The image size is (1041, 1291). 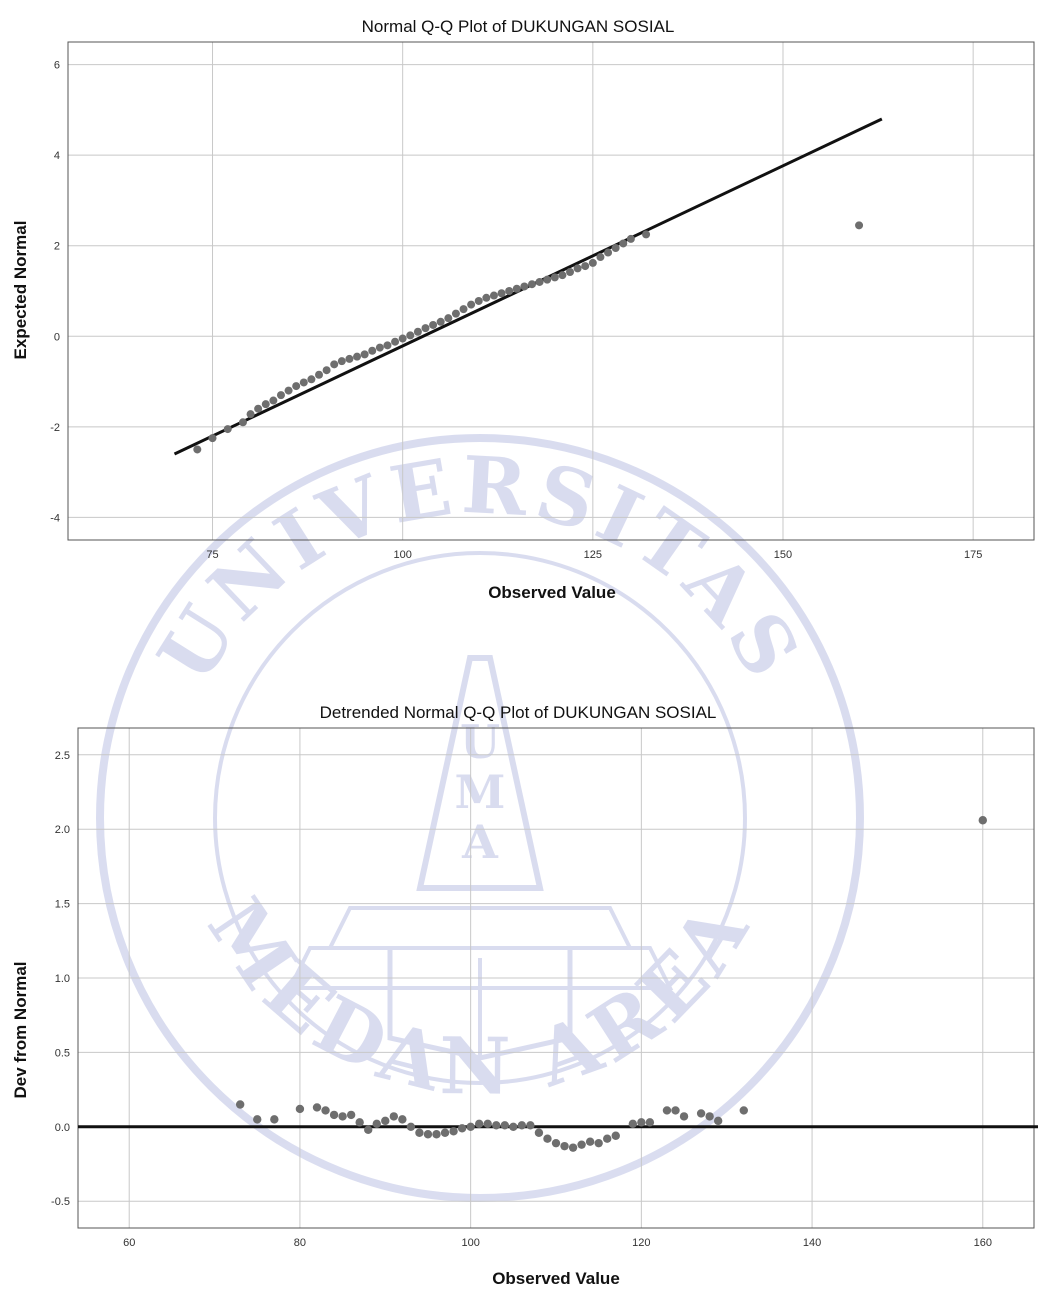 I want to click on x-tick-label: 150, so click(x=783, y=555).